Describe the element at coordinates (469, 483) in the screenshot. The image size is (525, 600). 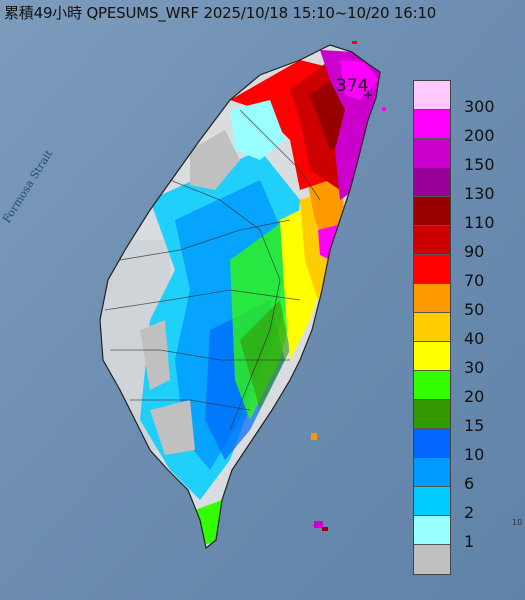
I see `legend-label: 6` at that location.